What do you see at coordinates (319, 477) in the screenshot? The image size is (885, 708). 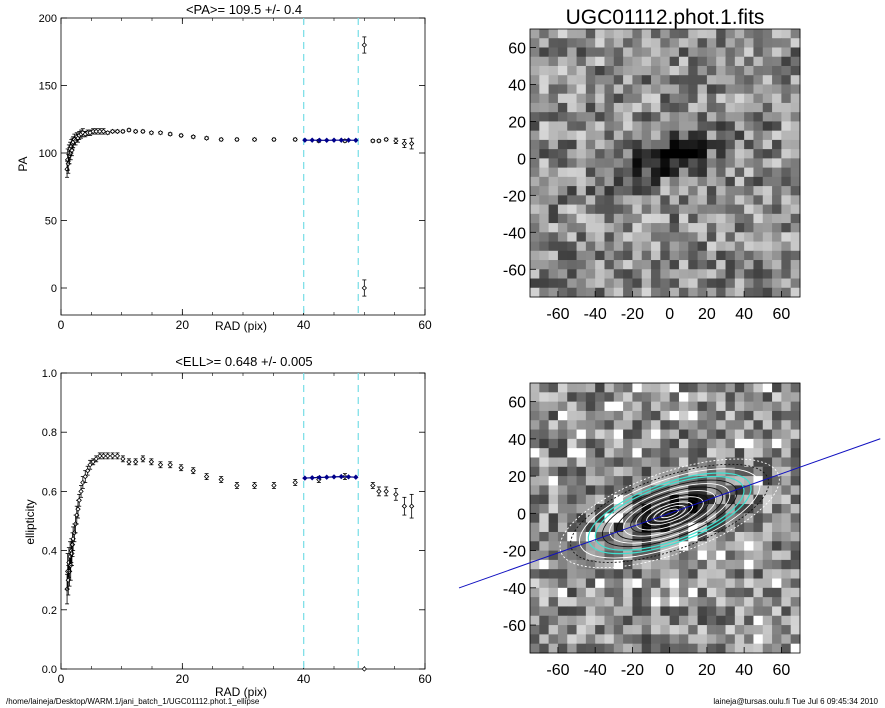 I see `ell-fit-point` at bounding box center [319, 477].